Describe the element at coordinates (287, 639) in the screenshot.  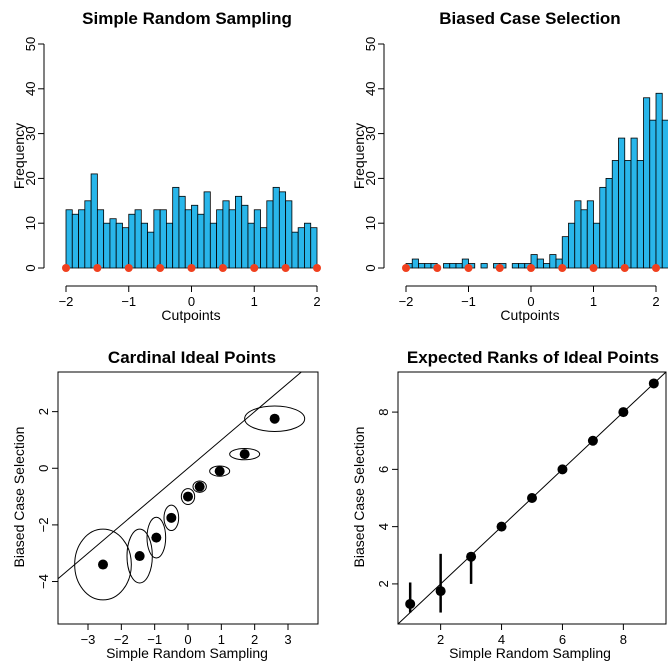
I see `x-tick-label: 3` at that location.